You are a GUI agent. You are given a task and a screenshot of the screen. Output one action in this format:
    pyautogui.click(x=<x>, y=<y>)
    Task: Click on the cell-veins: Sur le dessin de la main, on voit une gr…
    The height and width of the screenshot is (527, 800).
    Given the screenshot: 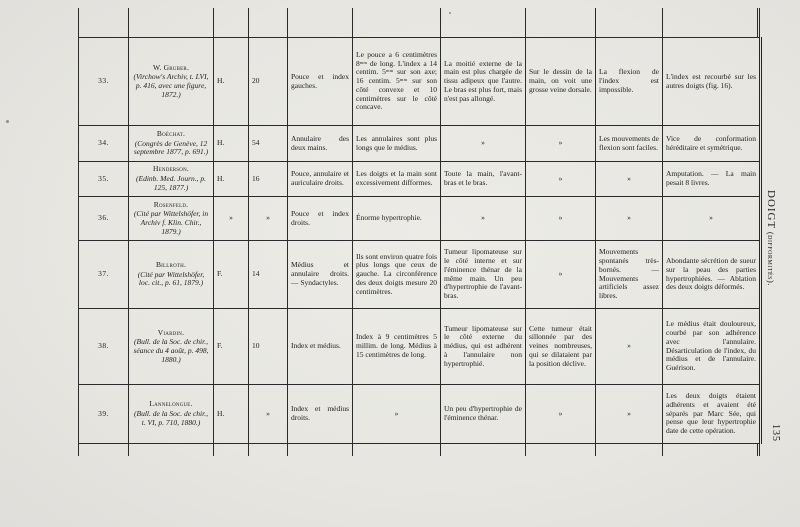 What is the action you would take?
    pyautogui.click(x=560, y=81)
    